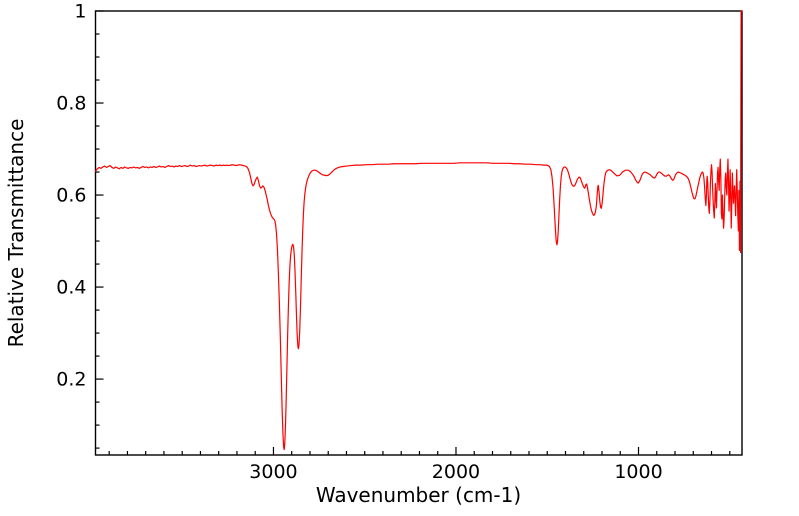 This screenshot has width=799, height=516. Describe the element at coordinates (71, 380) in the screenshot. I see `y-tick-label: 0.2` at that location.